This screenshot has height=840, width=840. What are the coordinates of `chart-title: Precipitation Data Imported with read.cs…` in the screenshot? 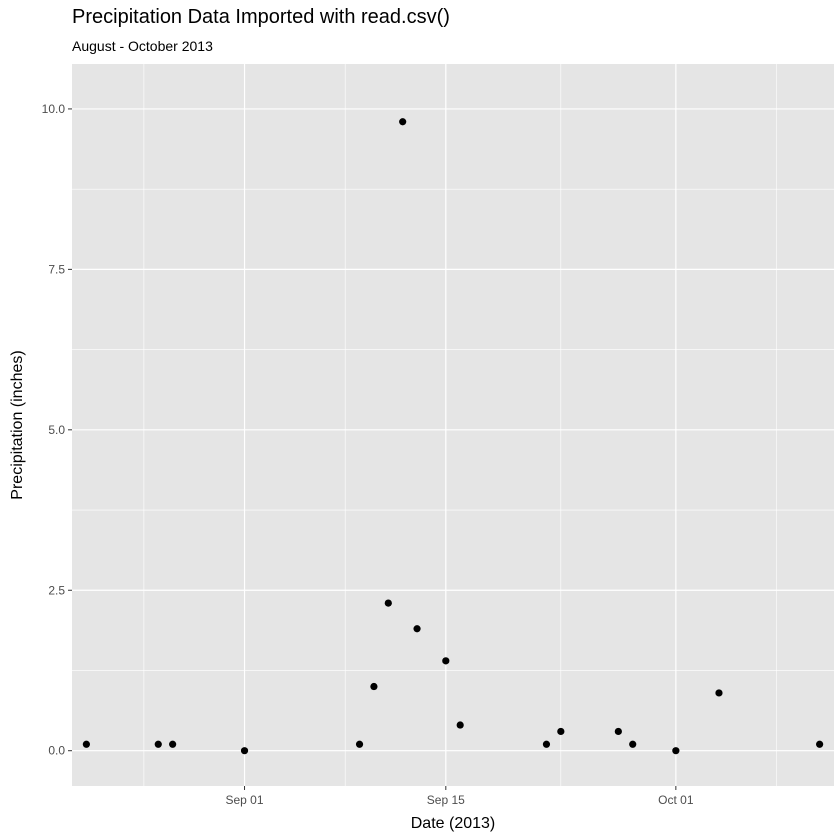 It's located at (261, 17).